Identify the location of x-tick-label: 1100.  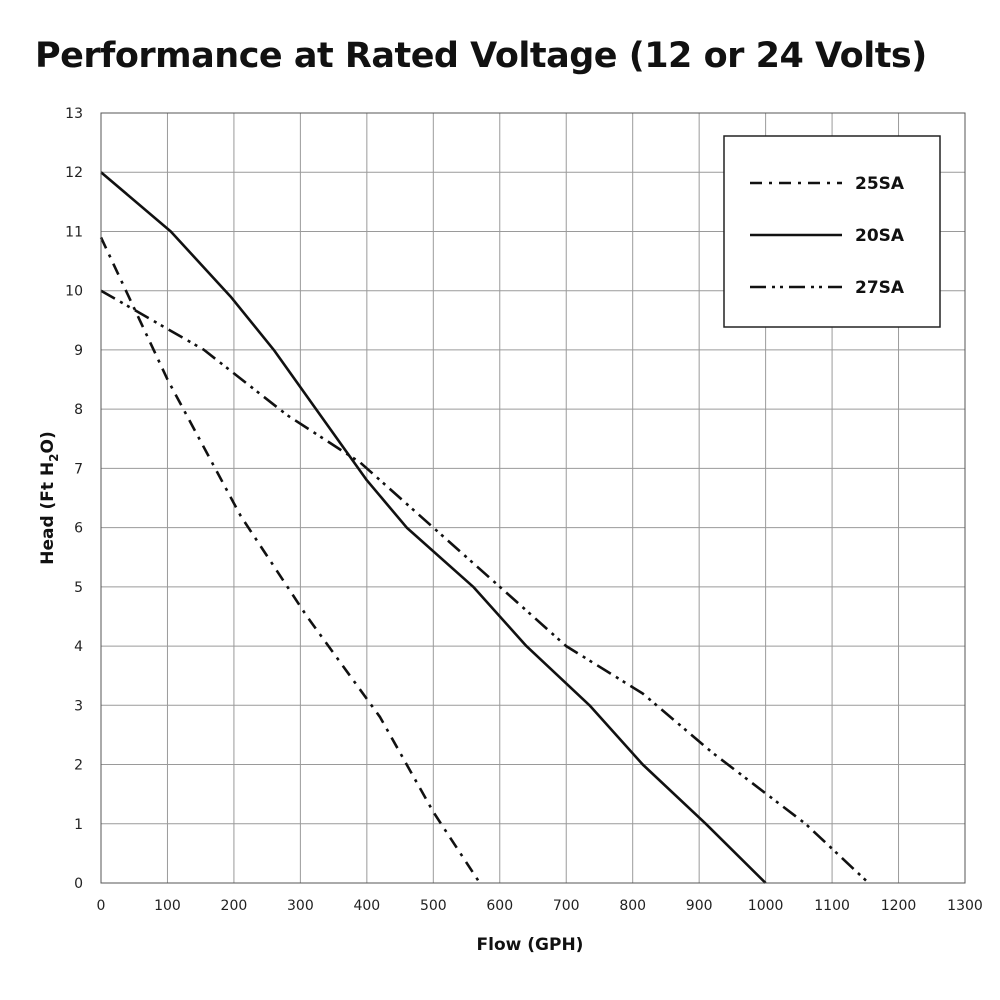
(832, 906).